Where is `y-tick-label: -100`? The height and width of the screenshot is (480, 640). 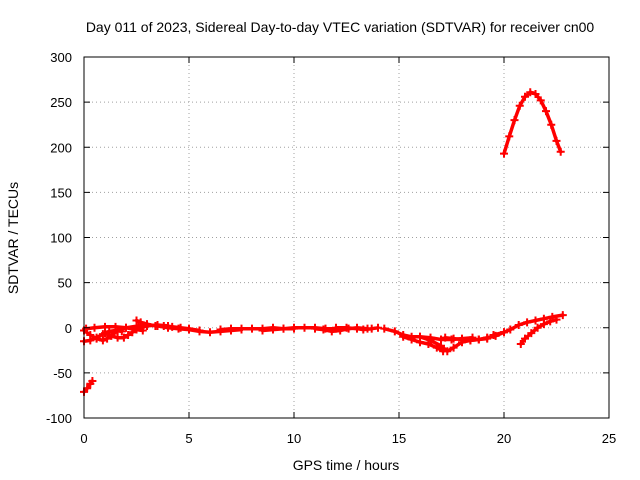
y-tick-label: -100 is located at coordinates (59, 418).